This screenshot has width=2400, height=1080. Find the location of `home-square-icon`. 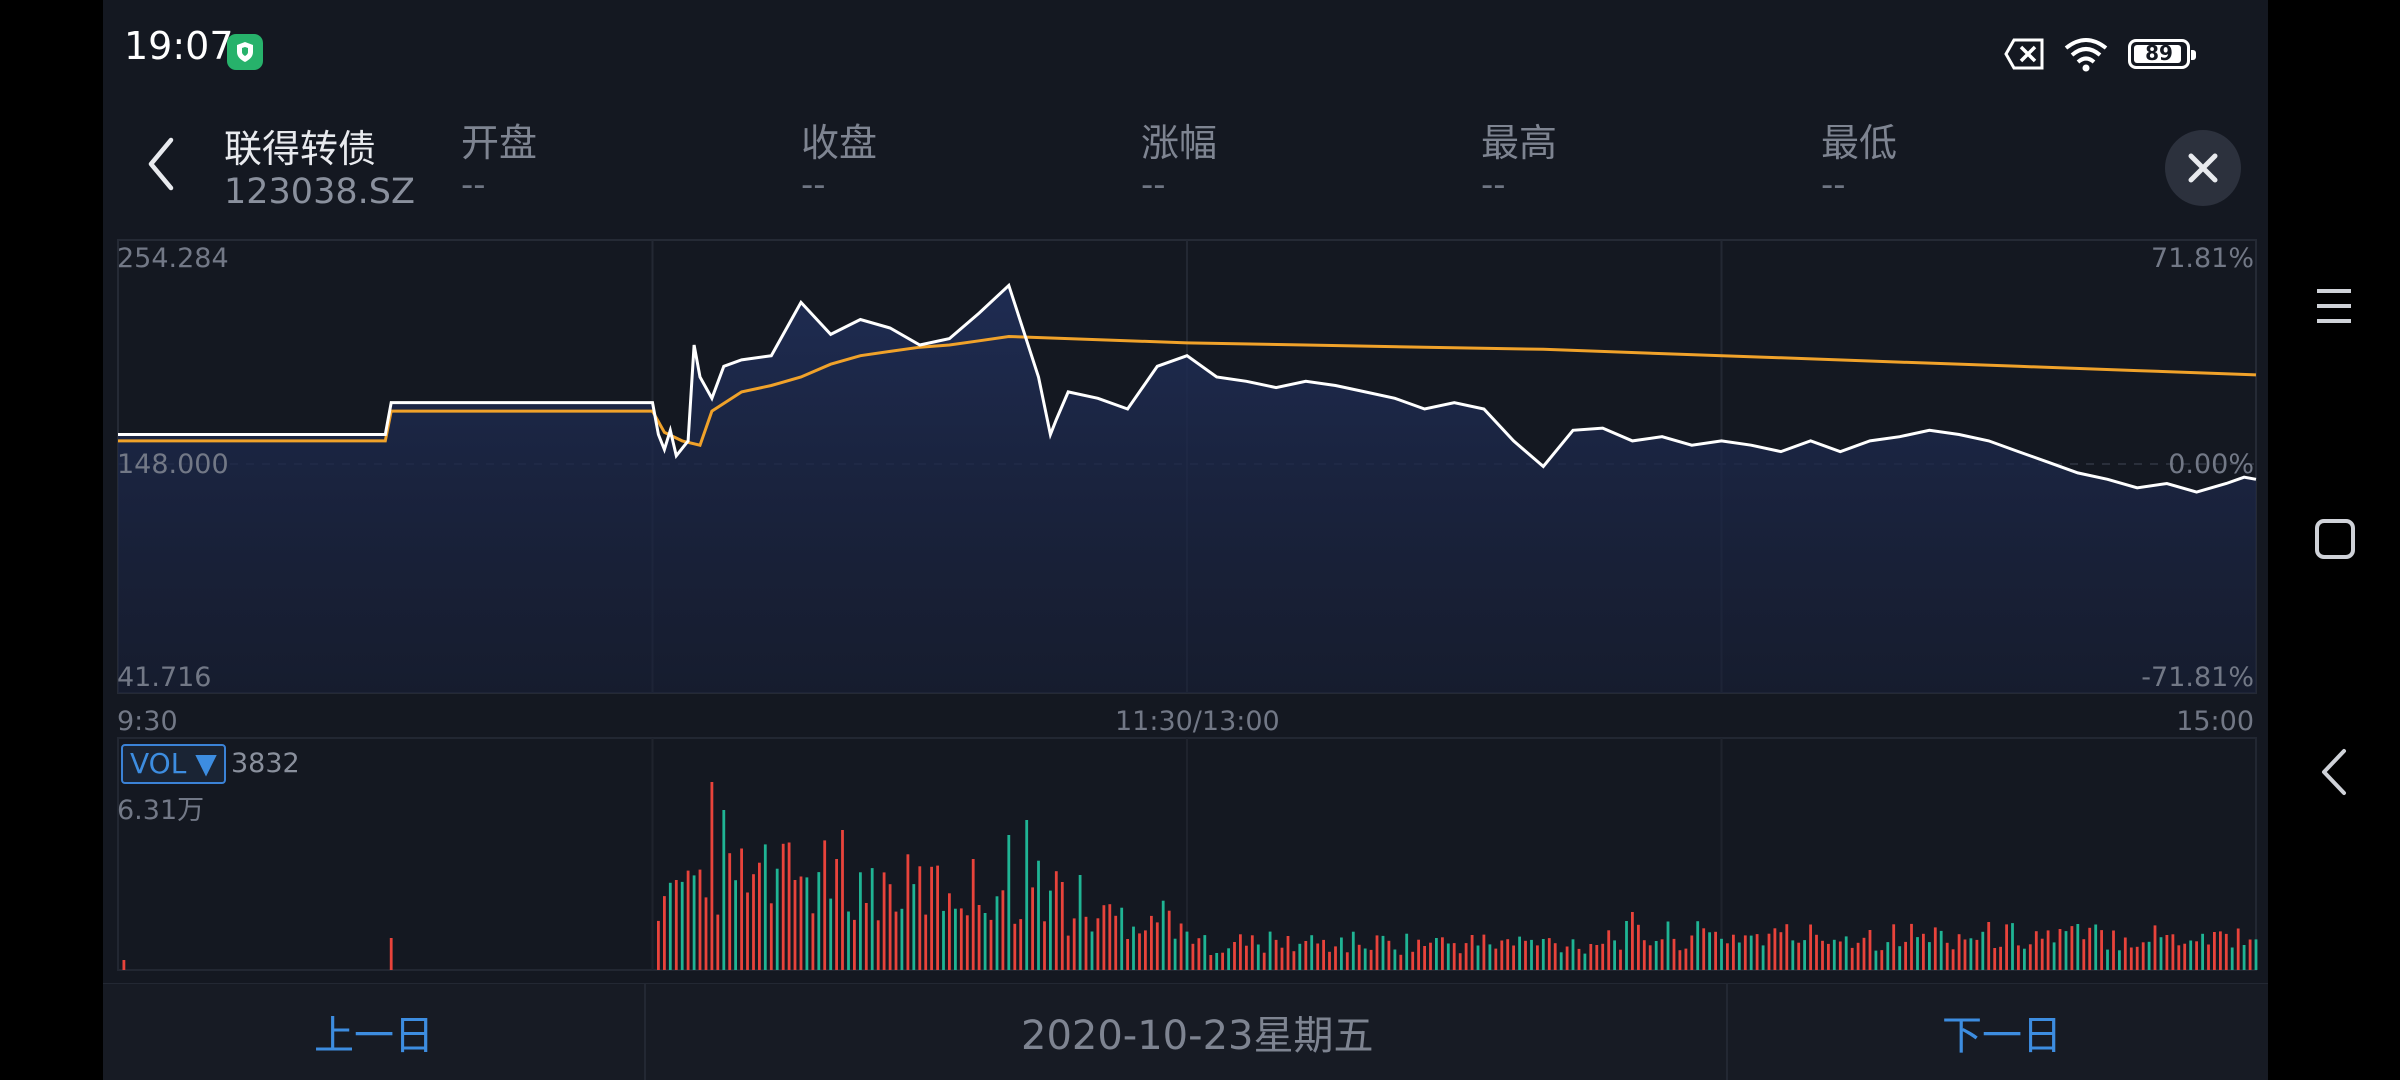

home-square-icon is located at coordinates (2335, 539).